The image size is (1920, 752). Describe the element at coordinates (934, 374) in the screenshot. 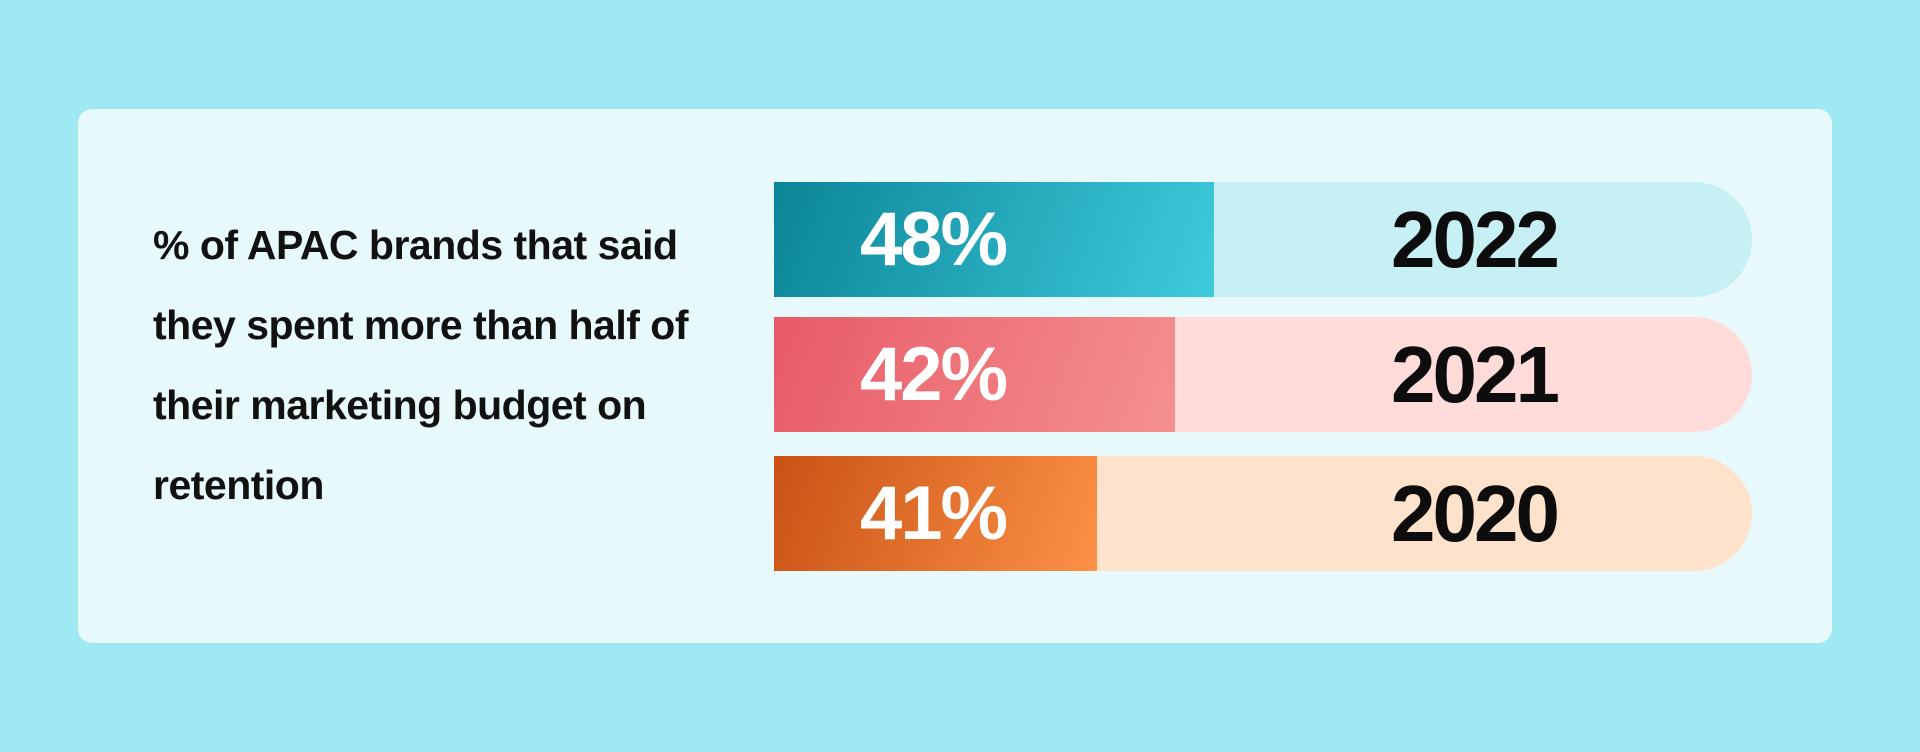

I see `bar-value-label-2021: 42%` at that location.